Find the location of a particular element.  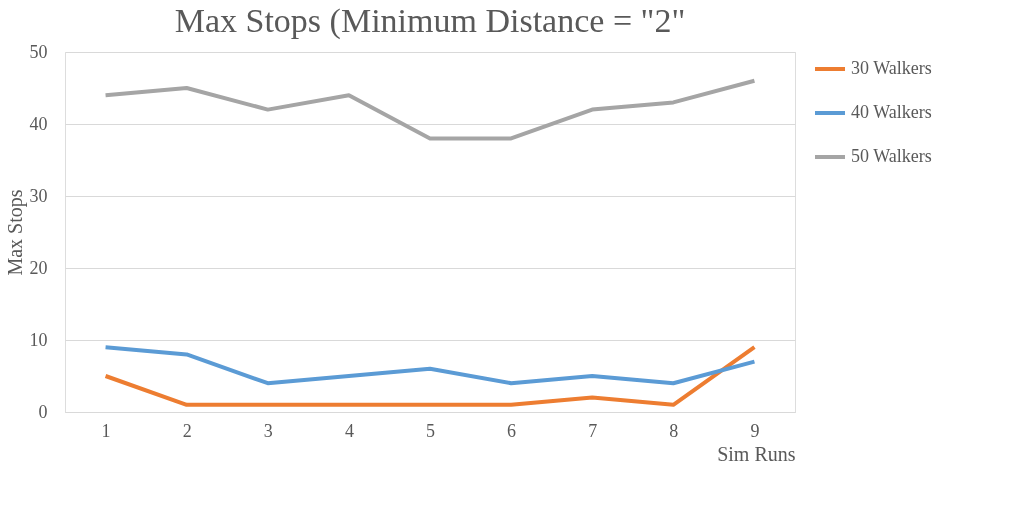

chart-title: Max Stops (Minimum Distance = "2" is located at coordinates (430, 21).